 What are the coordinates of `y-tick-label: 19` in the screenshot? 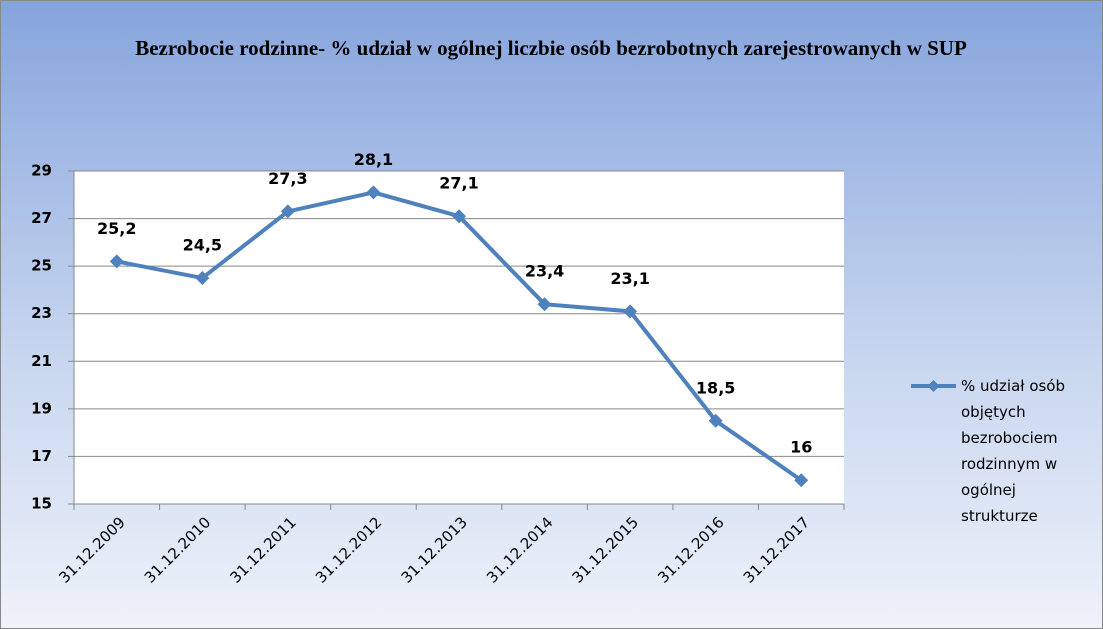 It's located at (41, 408).